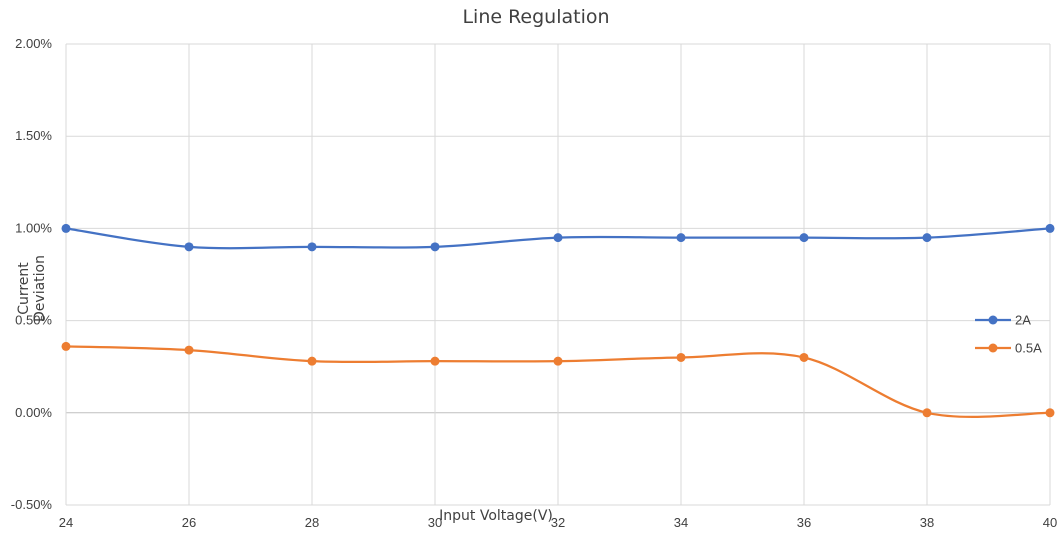 This screenshot has height=538, width=1062. Describe the element at coordinates (496, 516) in the screenshot. I see `x-axis-label: Input Voltage(V)` at that location.